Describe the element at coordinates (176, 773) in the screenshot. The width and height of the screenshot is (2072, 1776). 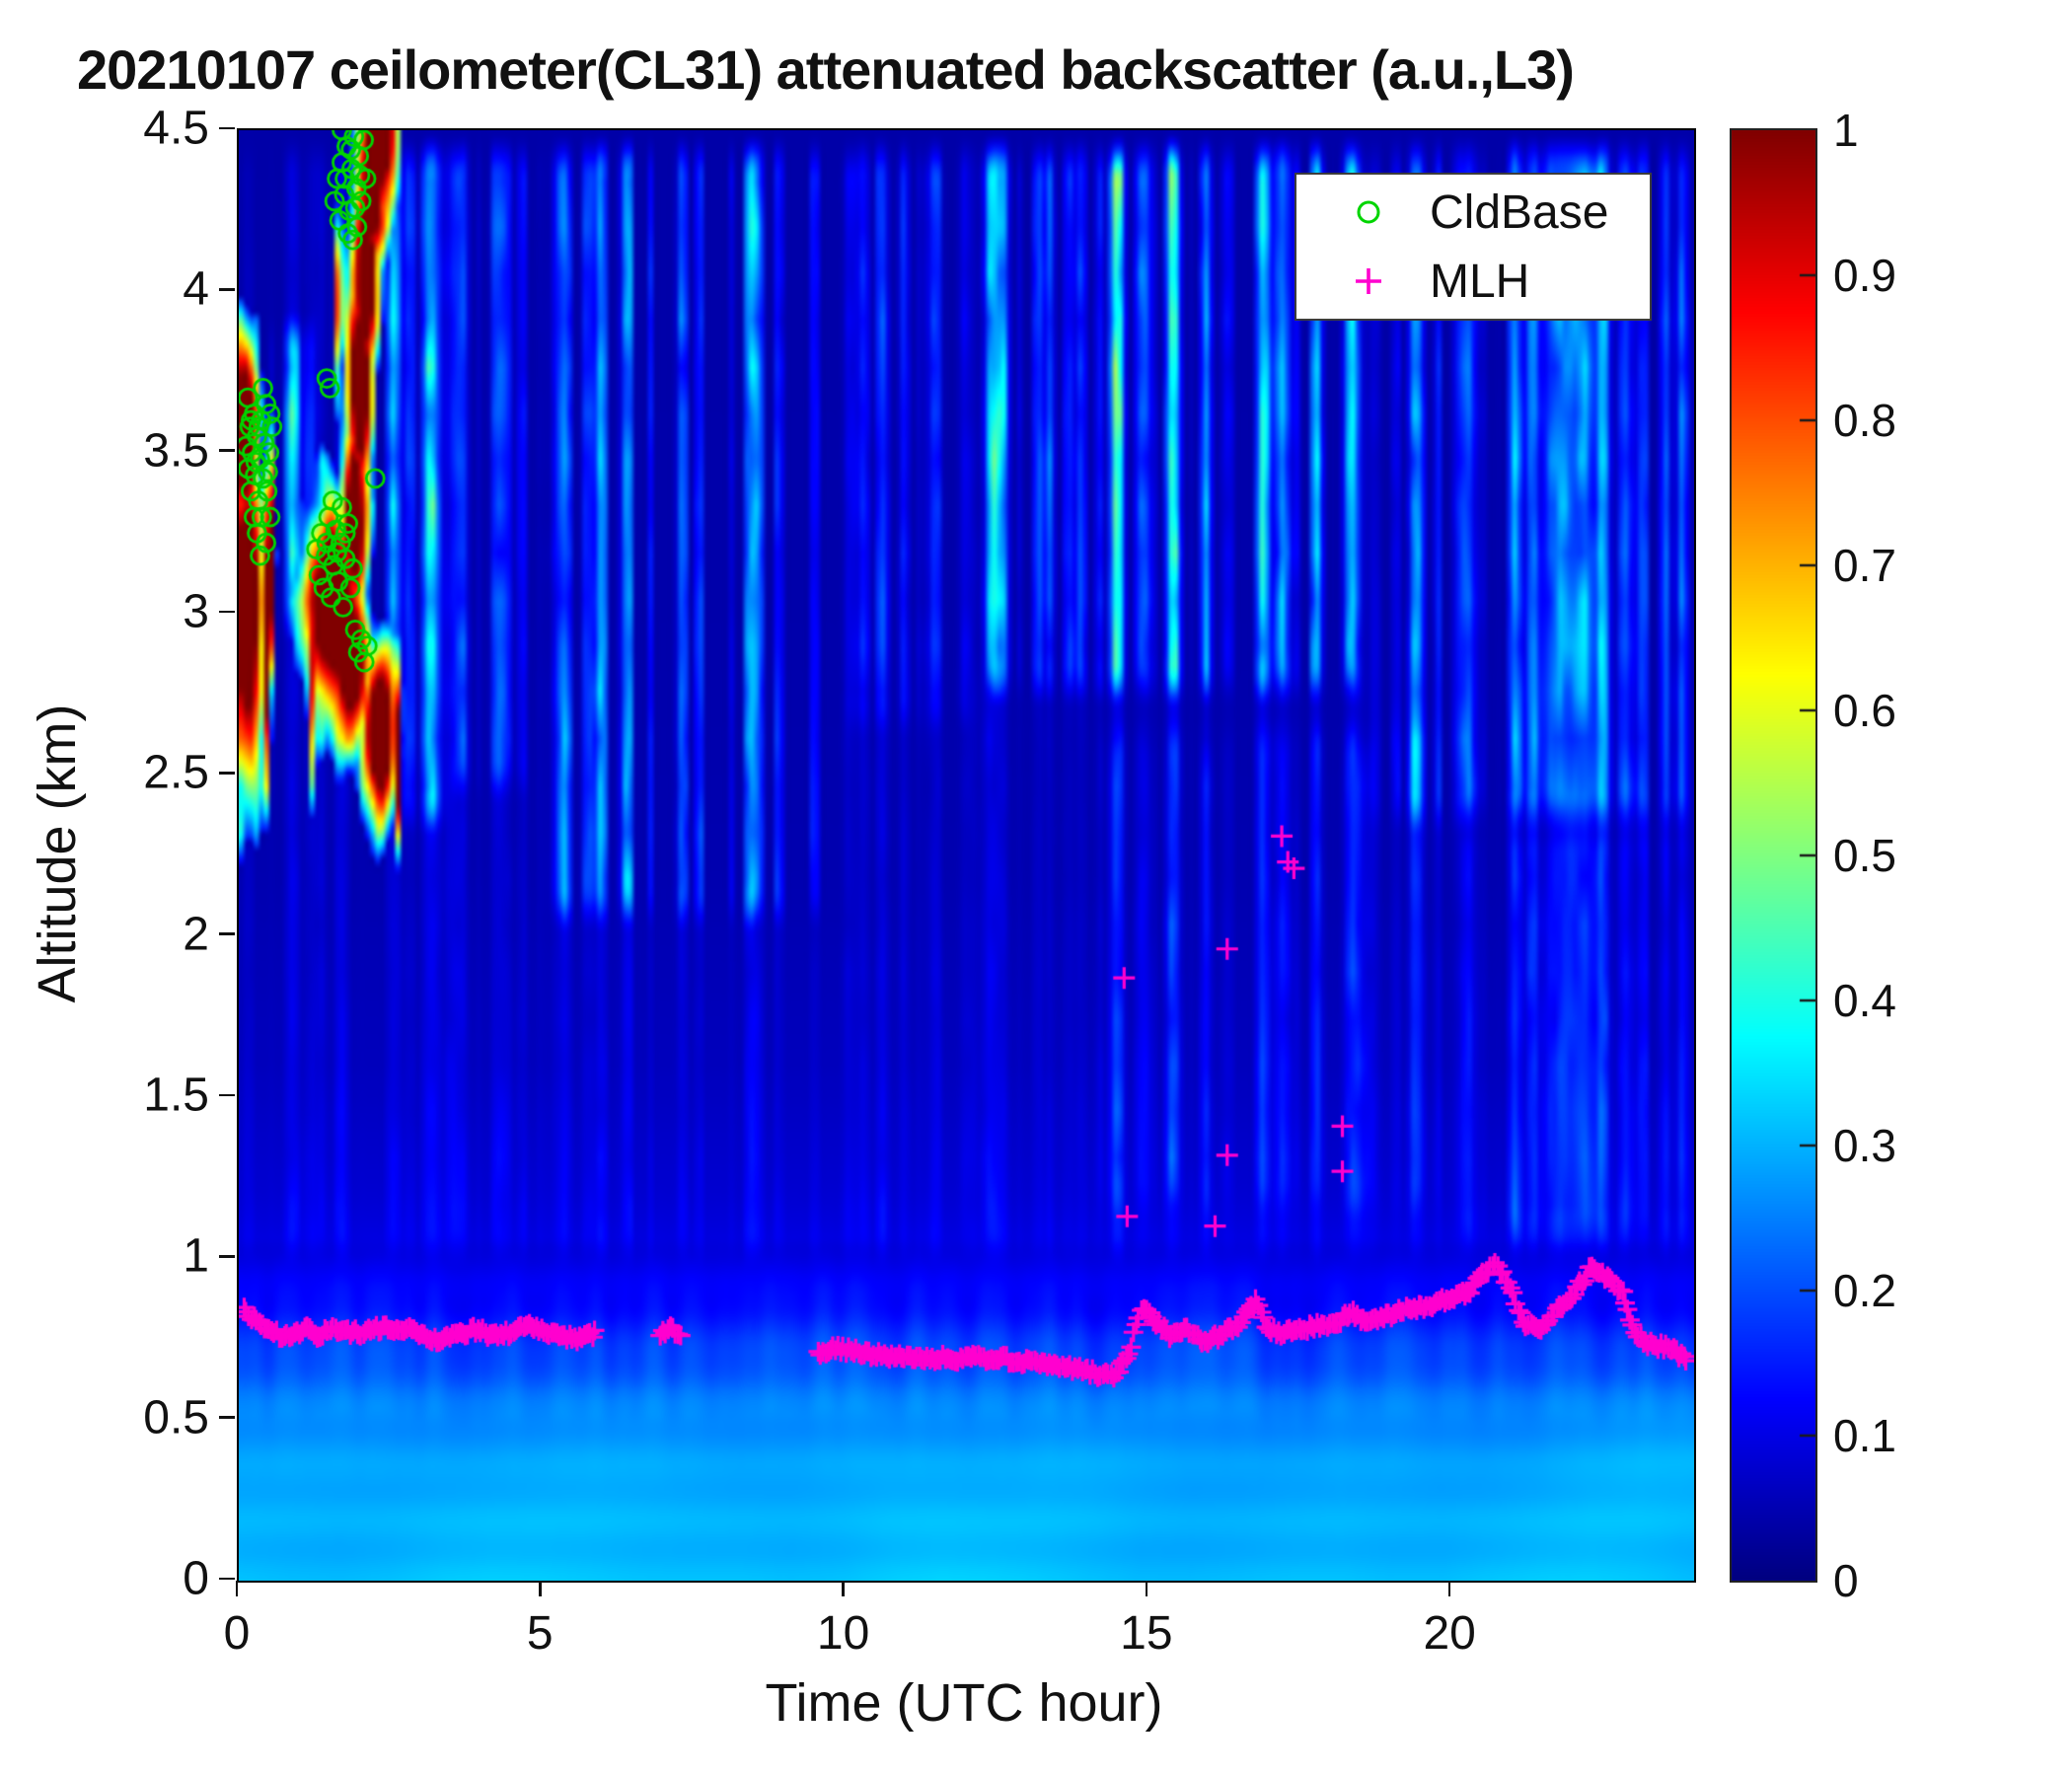
I see `y-tick-label: 2.5` at that location.